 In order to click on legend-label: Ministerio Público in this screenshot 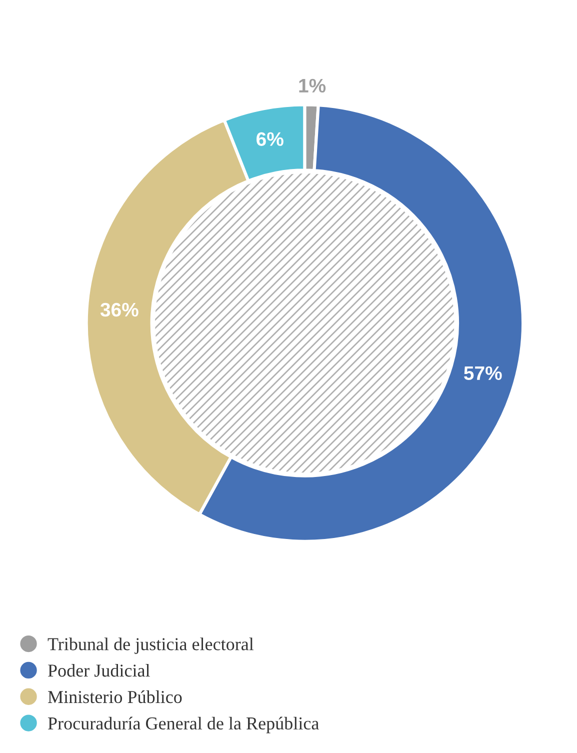, I will do `click(115, 697)`.